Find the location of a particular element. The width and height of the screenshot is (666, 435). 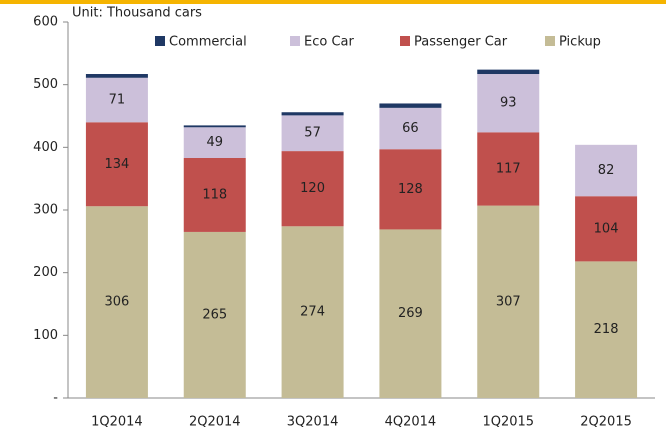

legend-label: Eco Car is located at coordinates (329, 42).